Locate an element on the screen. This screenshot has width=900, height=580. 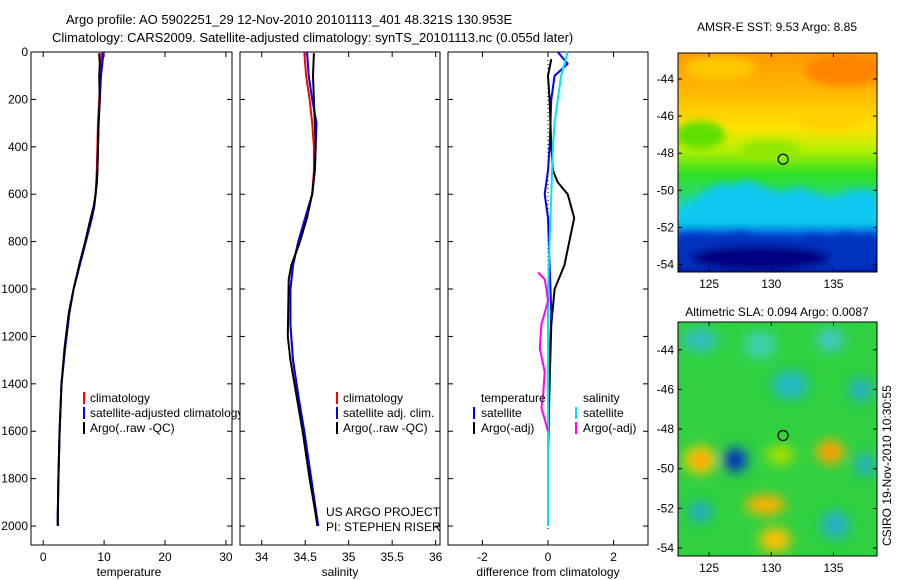
legend-label-sal-satellite: satellite is located at coordinates (603, 413).